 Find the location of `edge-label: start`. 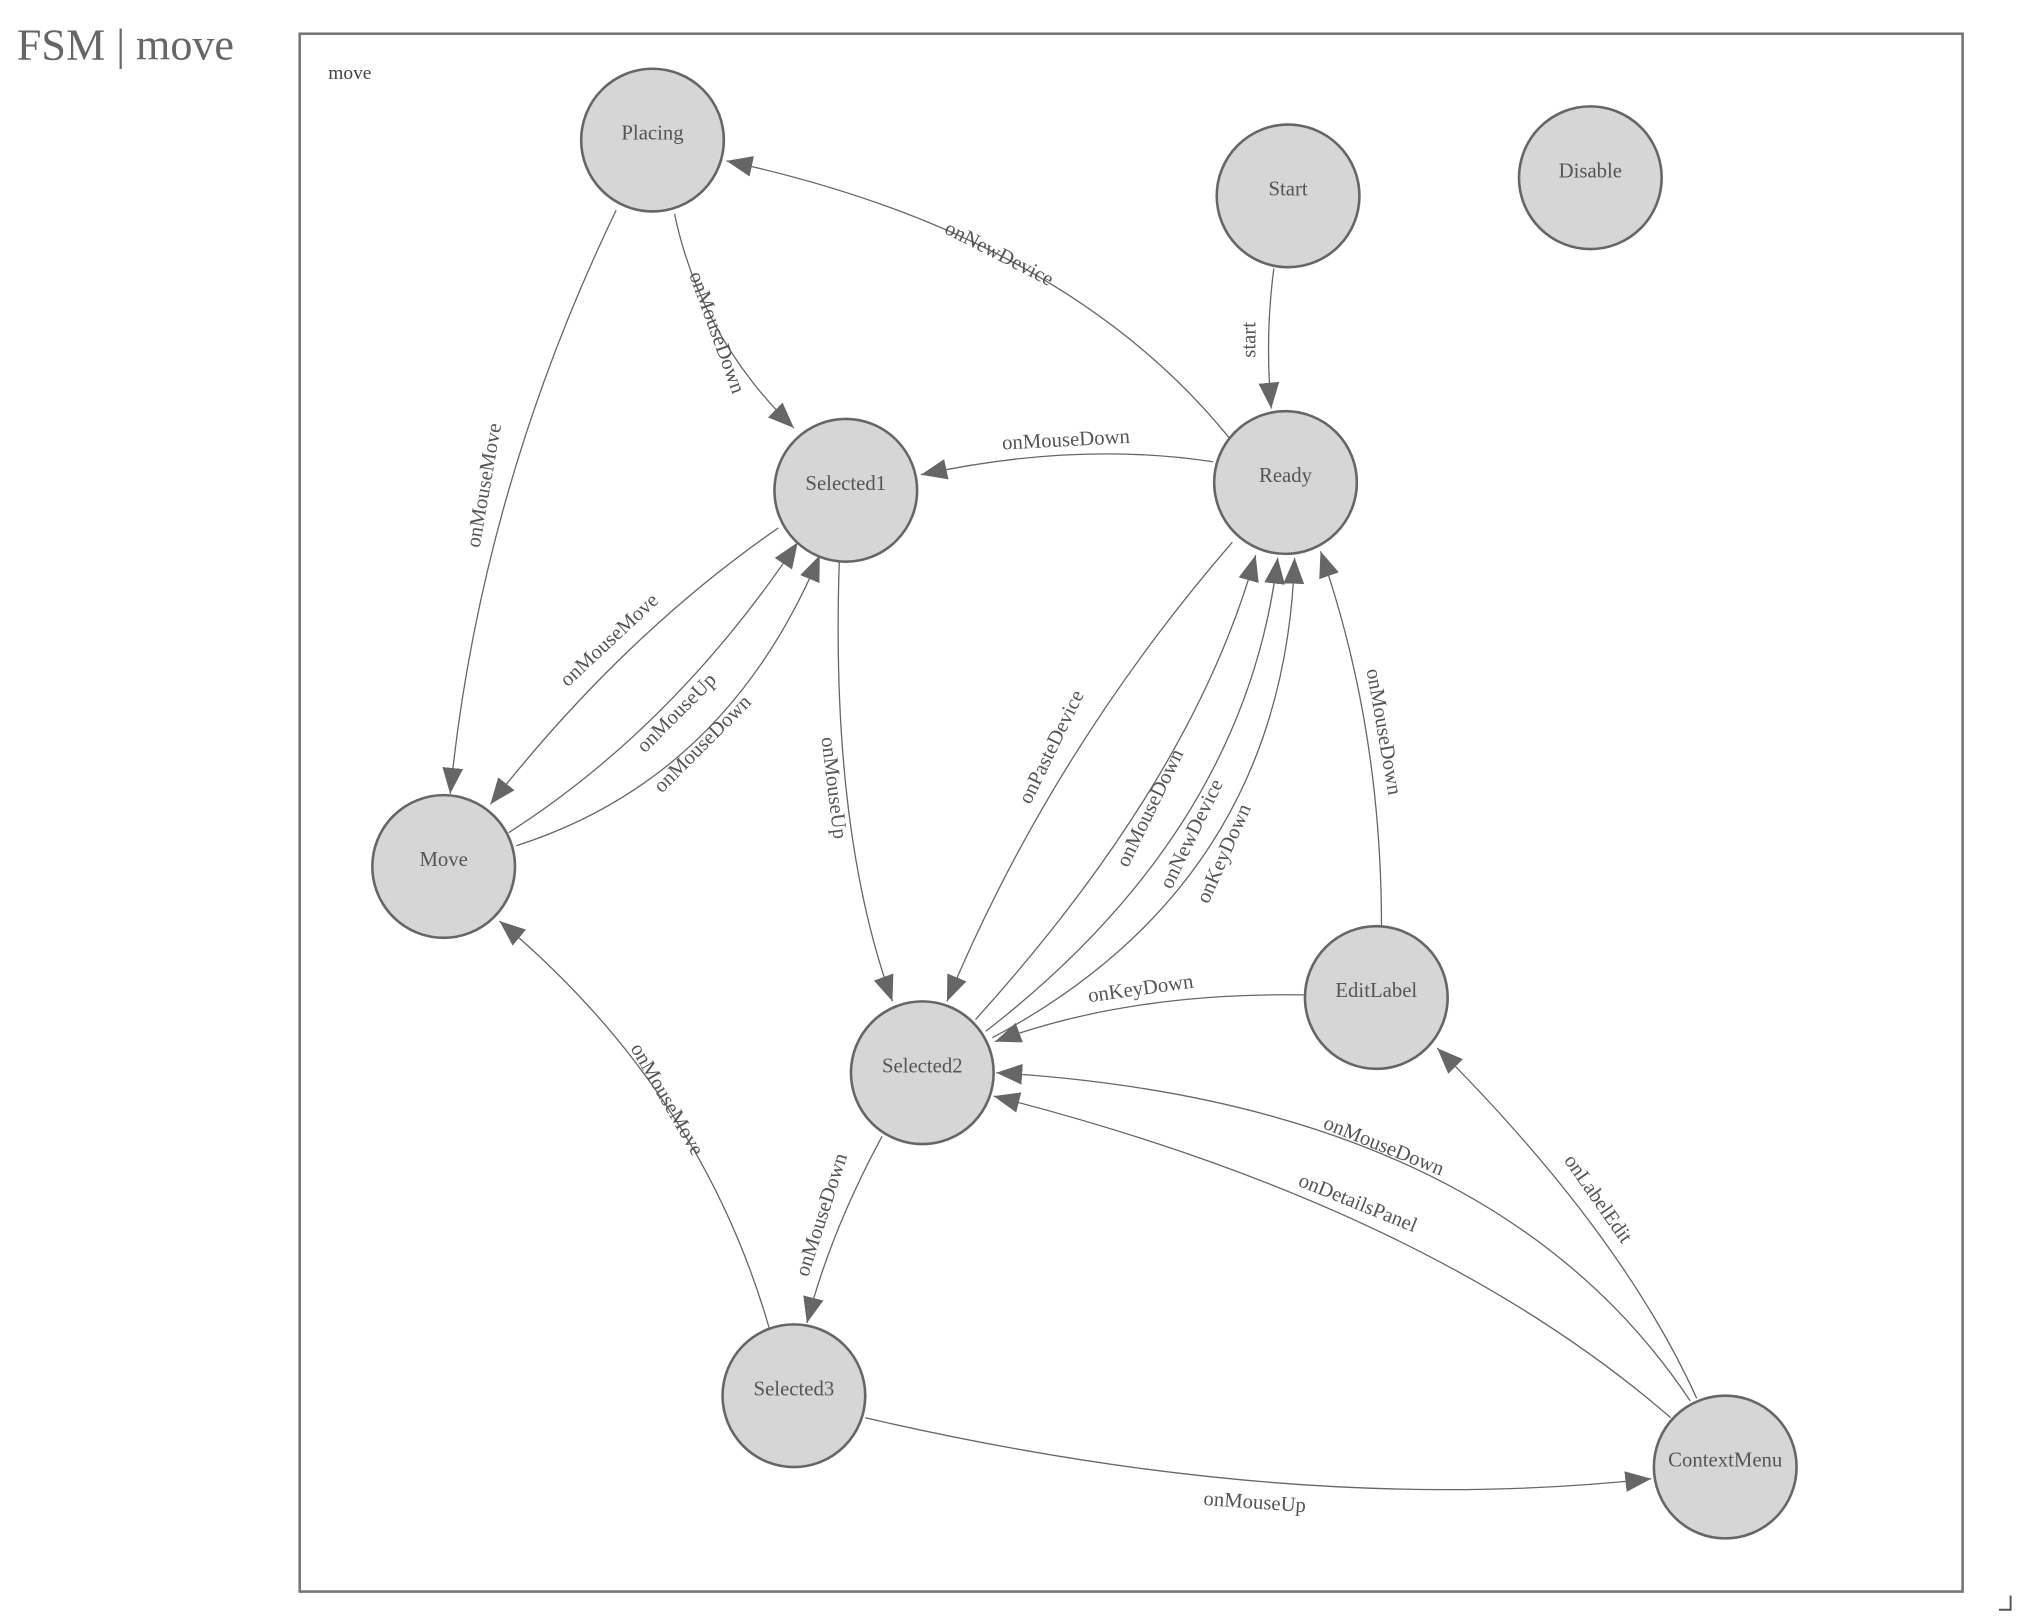

edge-label: start is located at coordinates (1250, 340).